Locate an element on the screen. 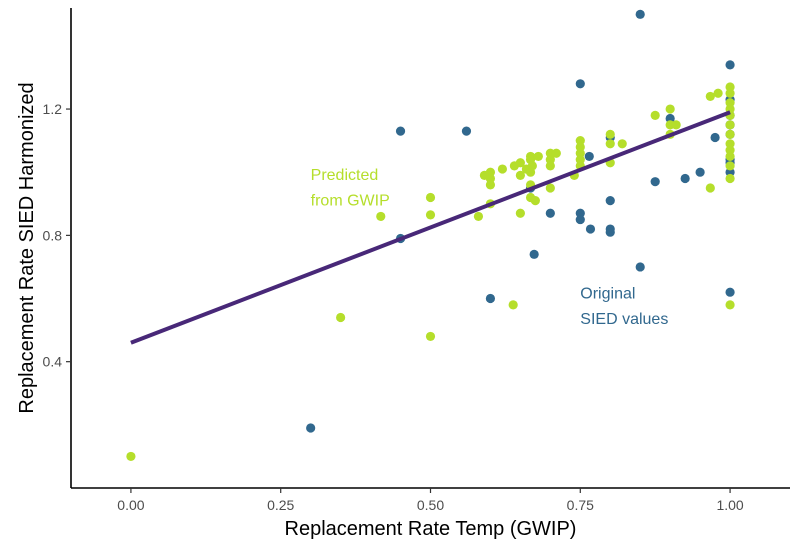 This screenshot has height=550, width=800. original-annotation-line: SIED values is located at coordinates (624, 319).